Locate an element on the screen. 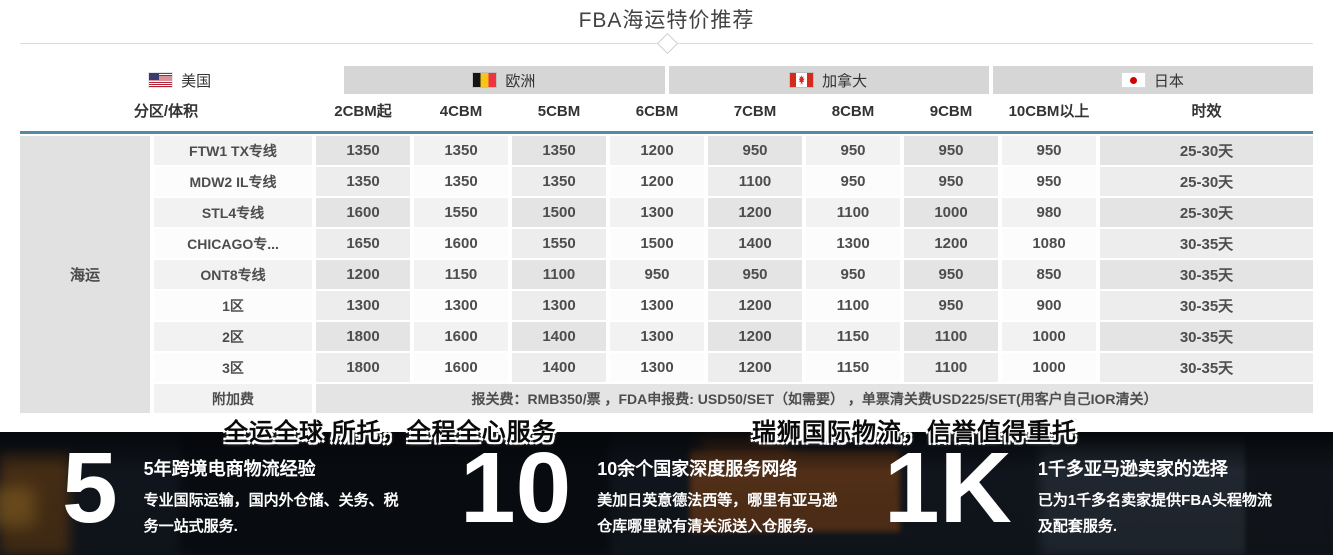 The height and width of the screenshot is (555, 1333). row-label: 1区 is located at coordinates (233, 305).